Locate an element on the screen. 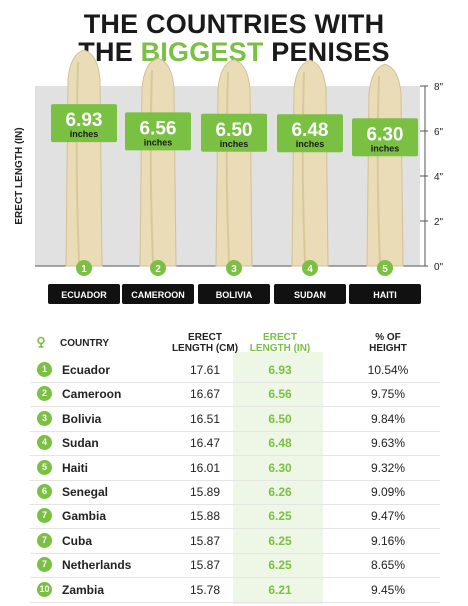  length-inches: 6.93 is located at coordinates (280, 370).